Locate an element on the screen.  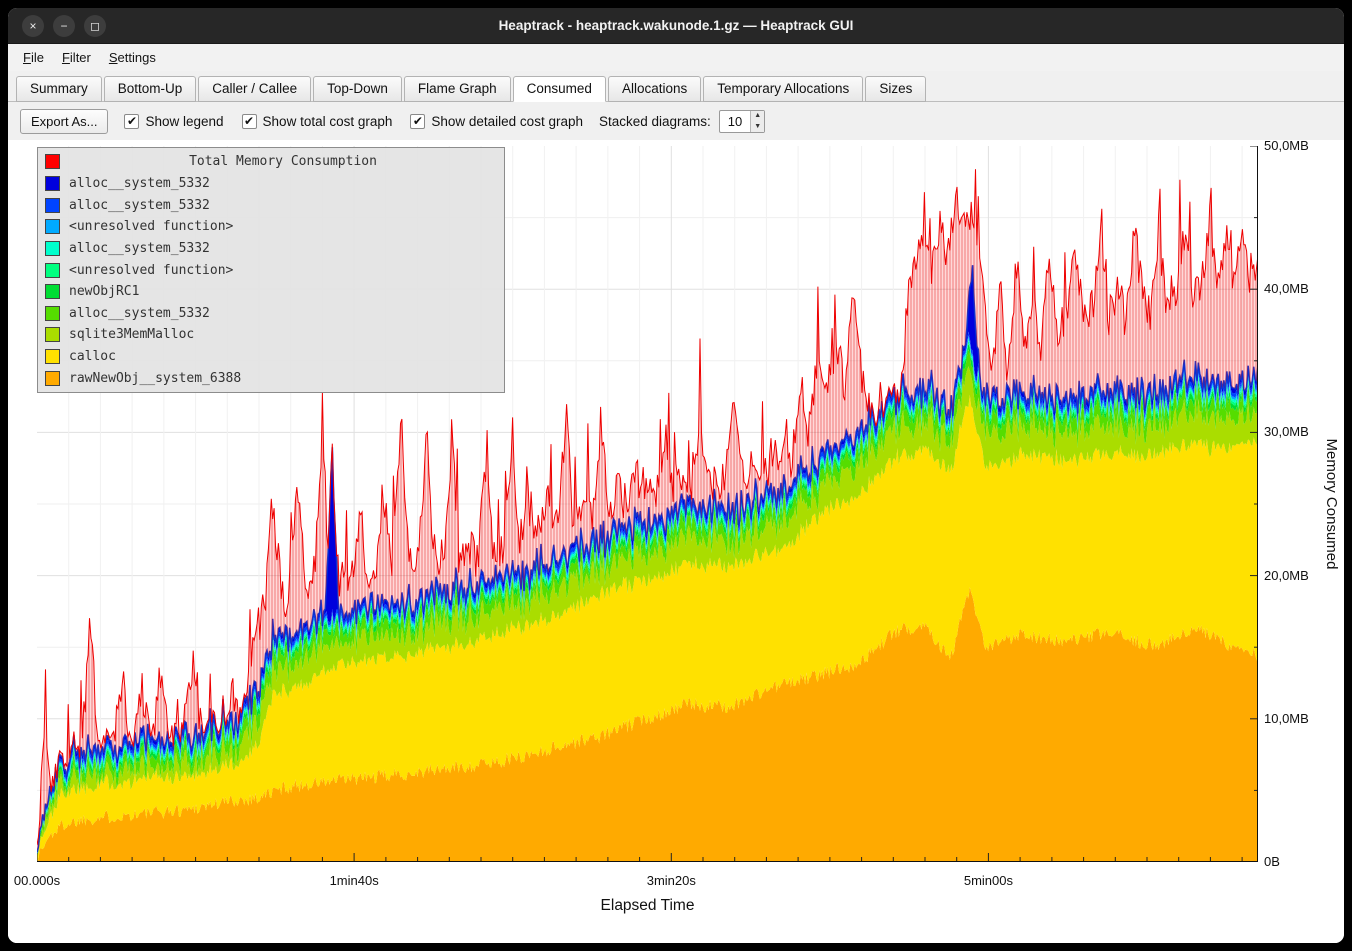
y-axis-tick-label: 30,0MB is located at coordinates (1286, 432).